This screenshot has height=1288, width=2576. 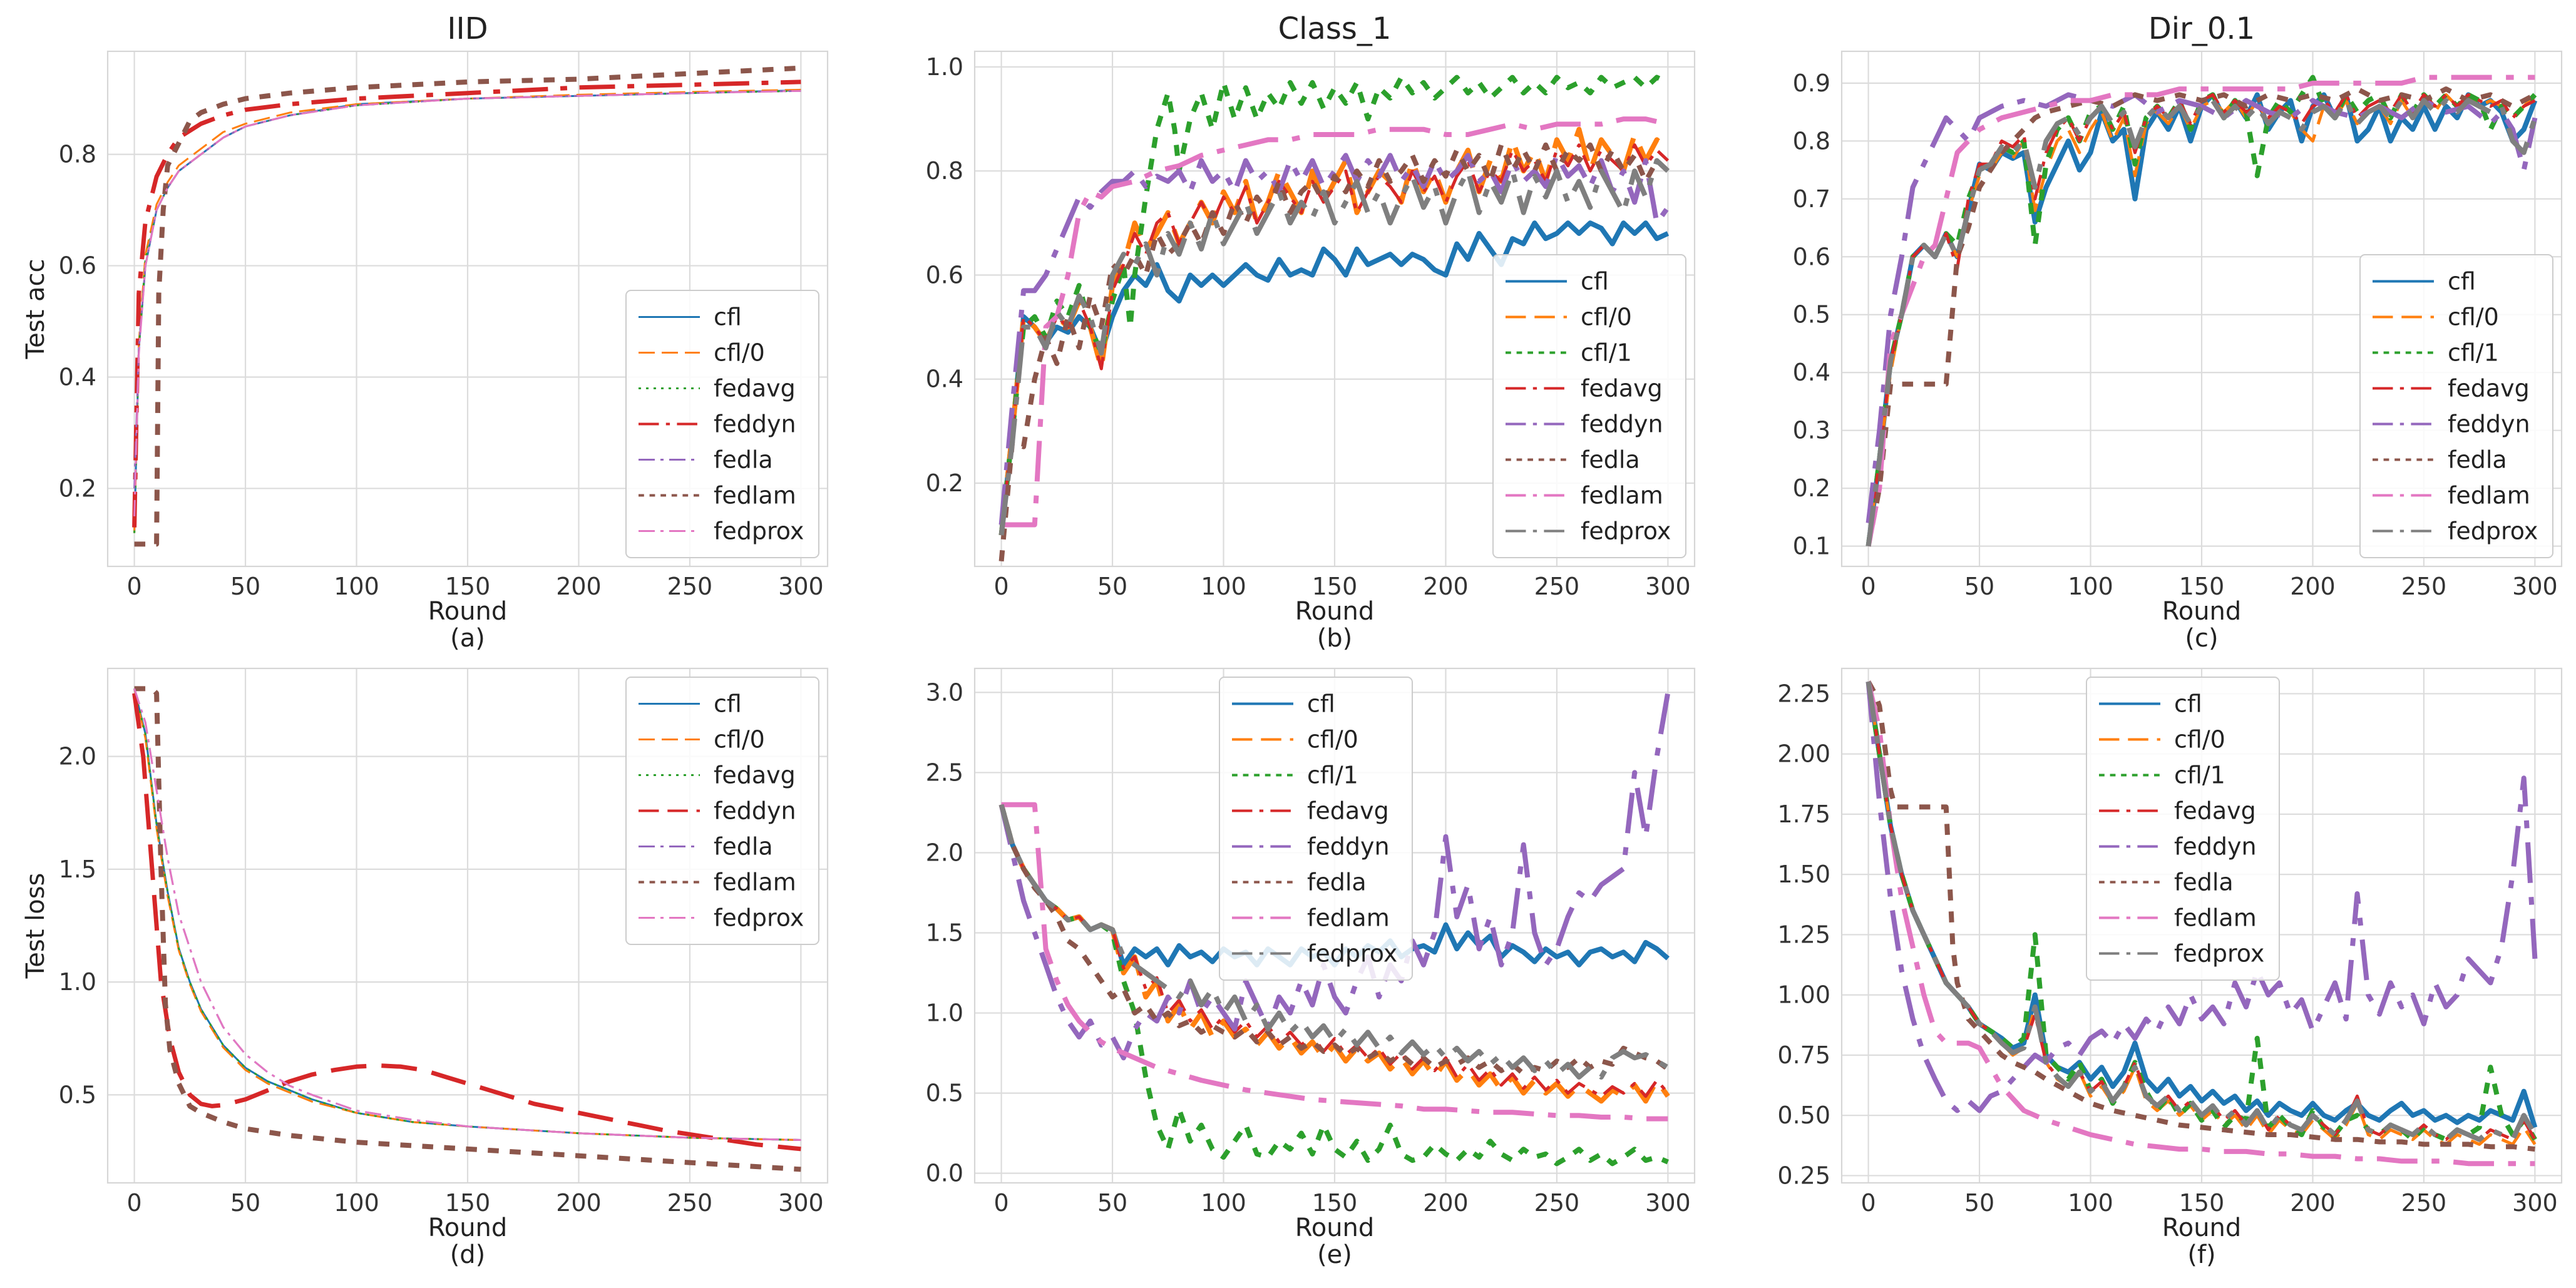 What do you see at coordinates (77, 377) in the screenshot?
I see `y-tick-label: 0.4` at bounding box center [77, 377].